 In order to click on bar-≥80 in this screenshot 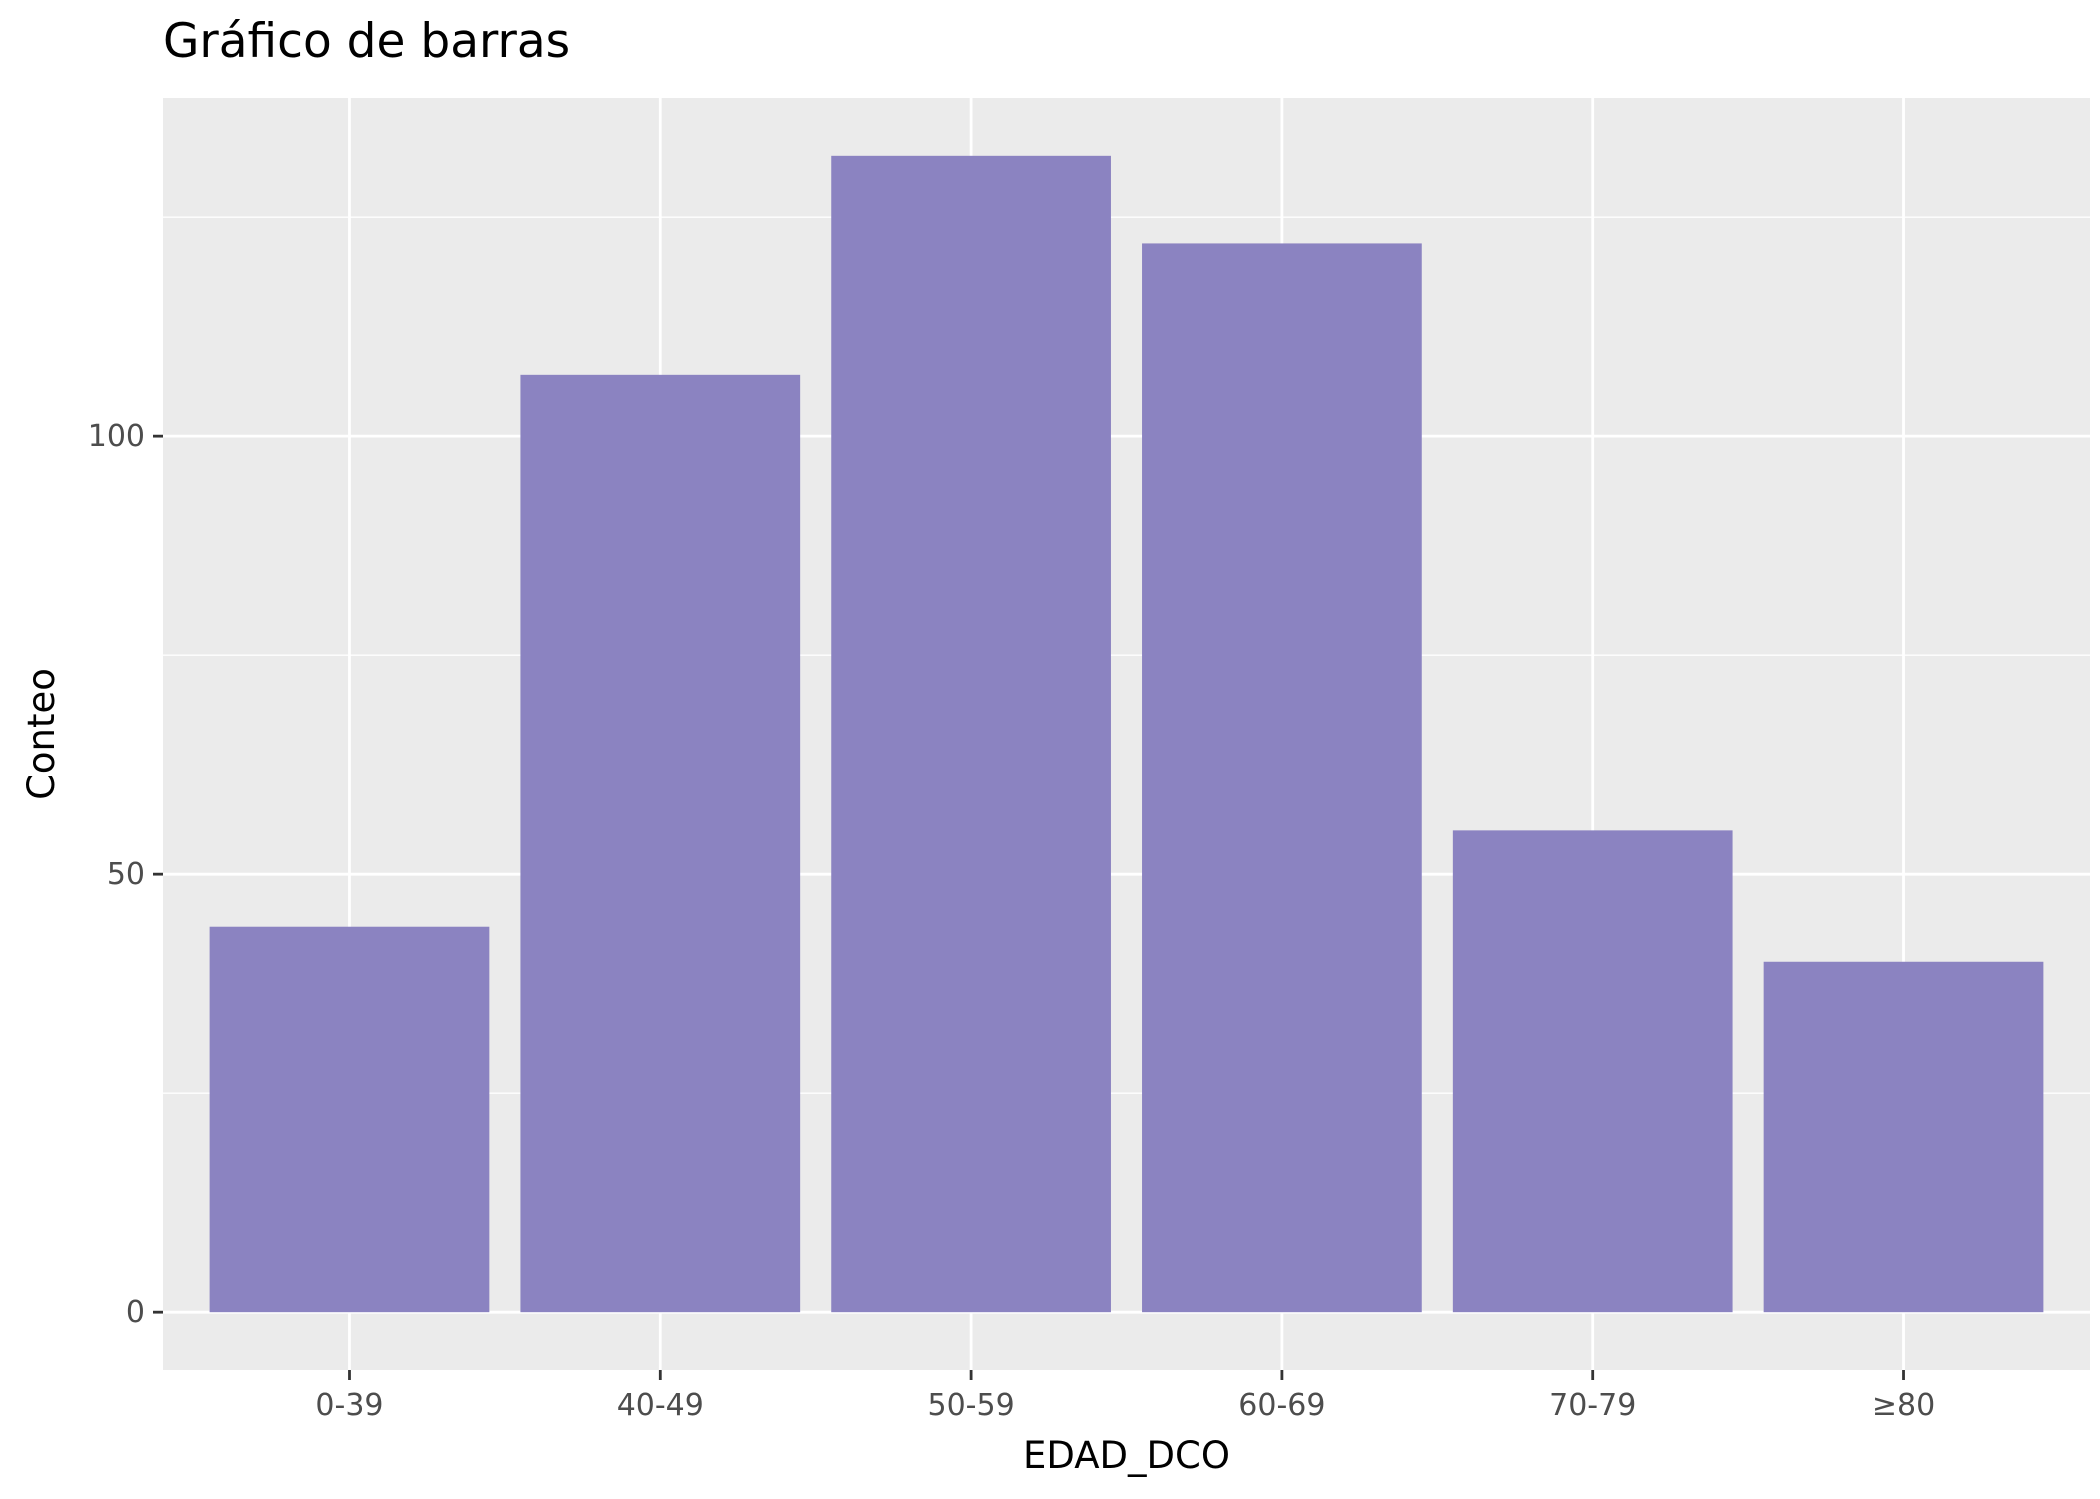, I will do `click(1903, 1137)`.